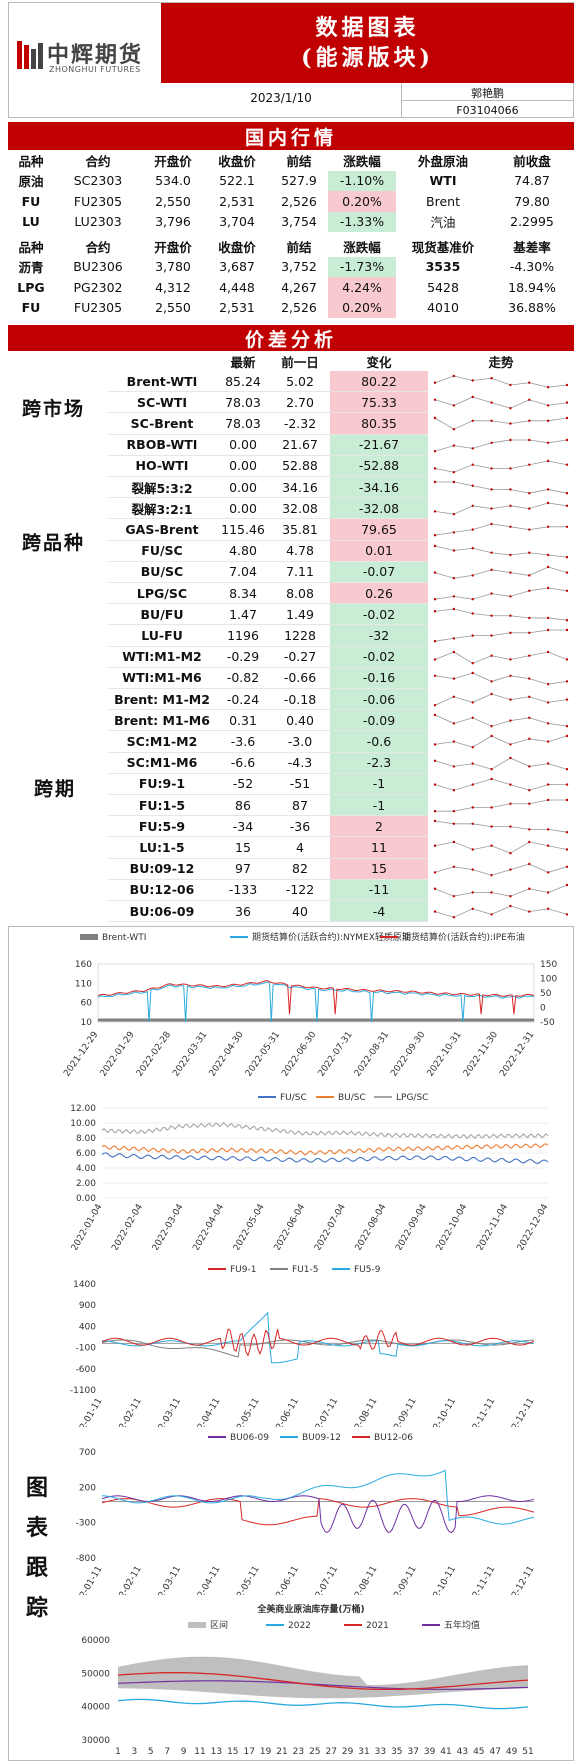  What do you see at coordinates (412, 1752) in the screenshot?
I see `x-tick-label: 37` at bounding box center [412, 1752].